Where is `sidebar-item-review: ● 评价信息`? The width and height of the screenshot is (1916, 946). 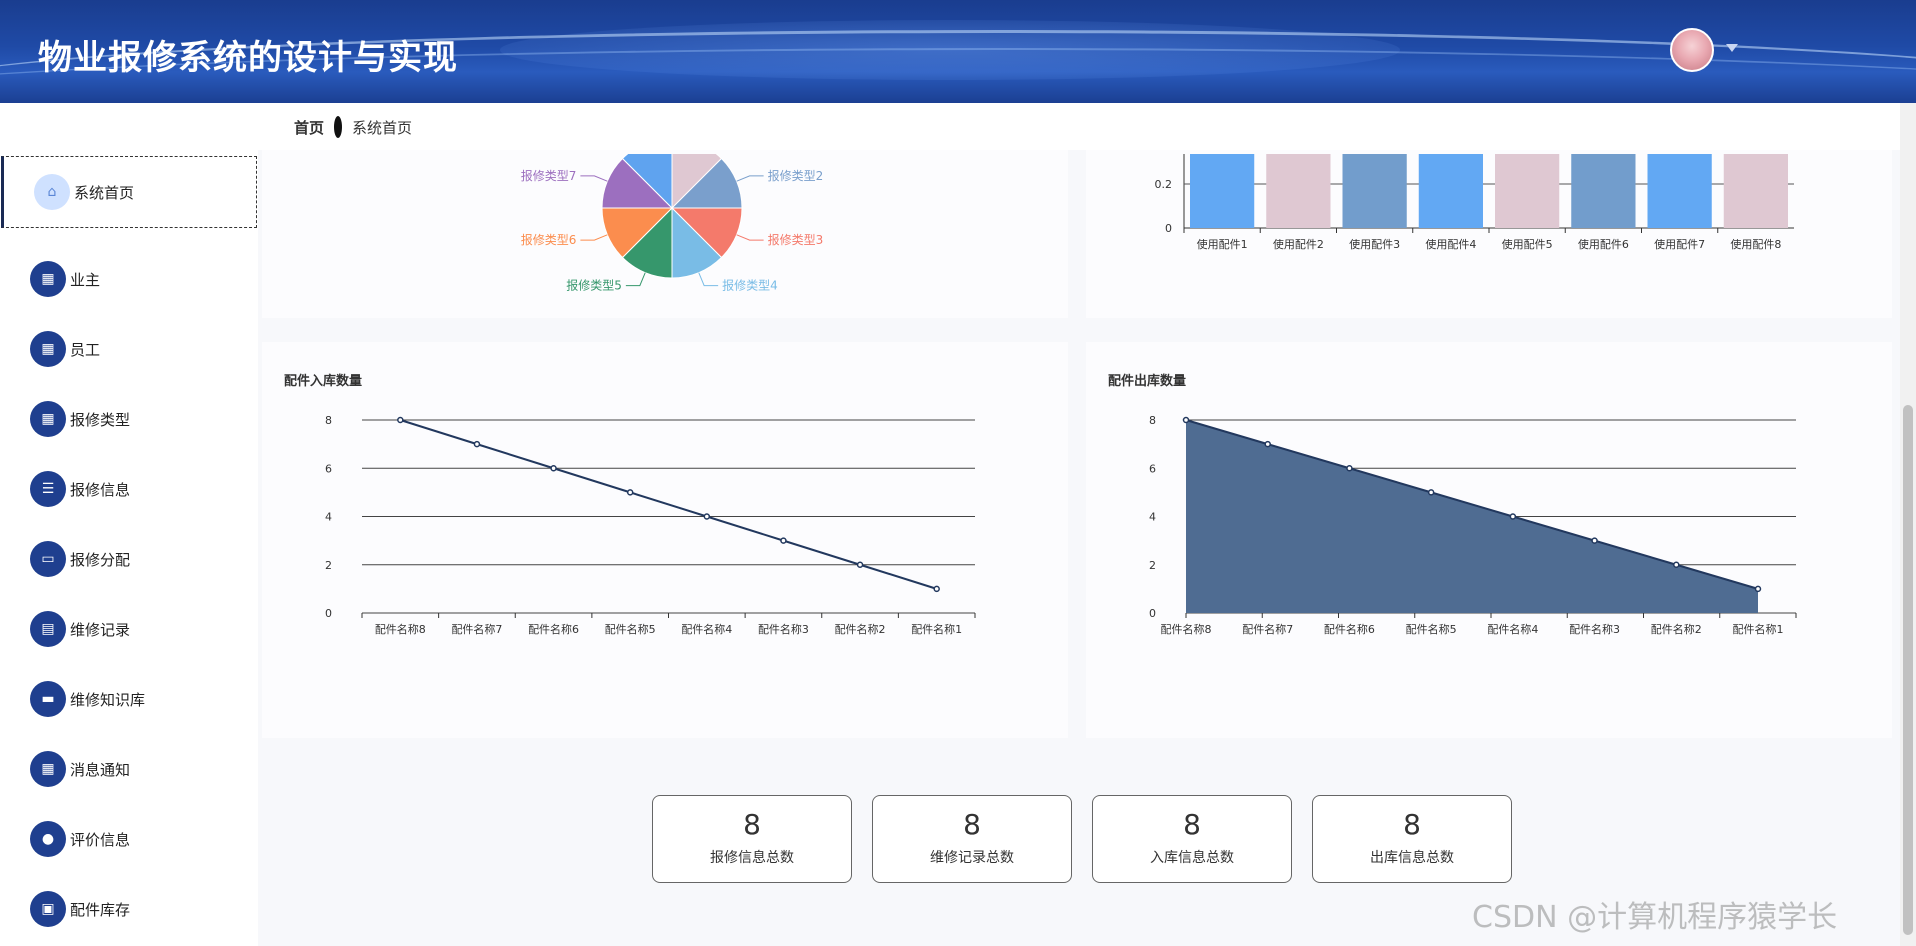 sidebar-item-review: ● 评价信息 is located at coordinates (129, 839).